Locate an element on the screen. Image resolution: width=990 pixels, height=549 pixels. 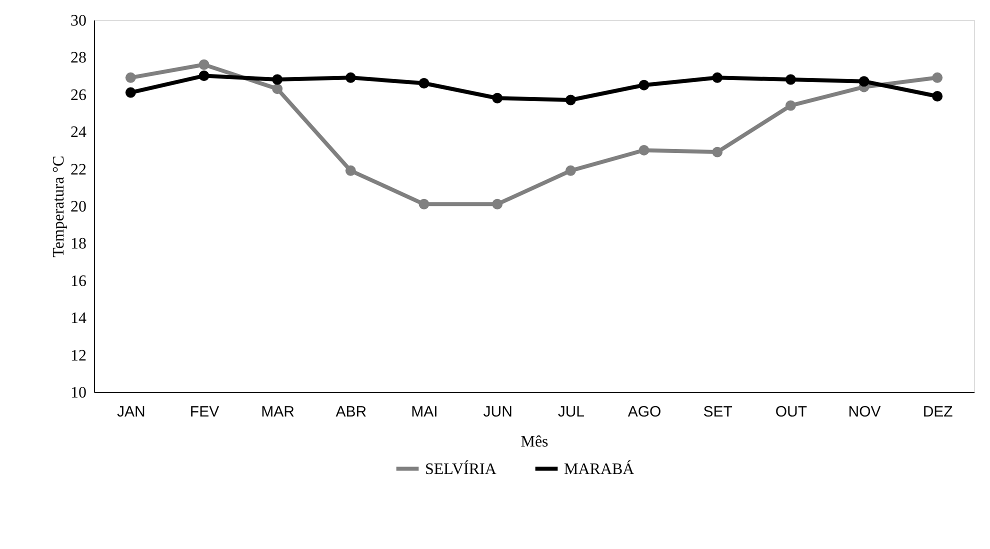
x-tick-label: MAI is located at coordinates (424, 412).